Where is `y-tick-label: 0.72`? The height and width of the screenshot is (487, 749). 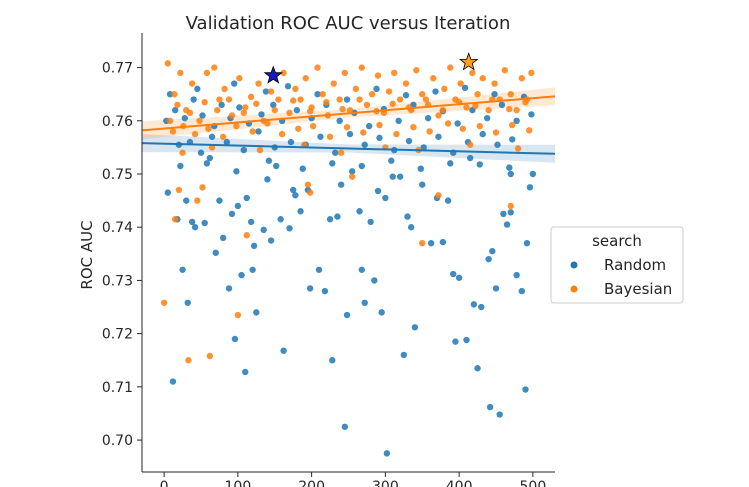 y-tick-label: 0.72 is located at coordinates (117, 335).